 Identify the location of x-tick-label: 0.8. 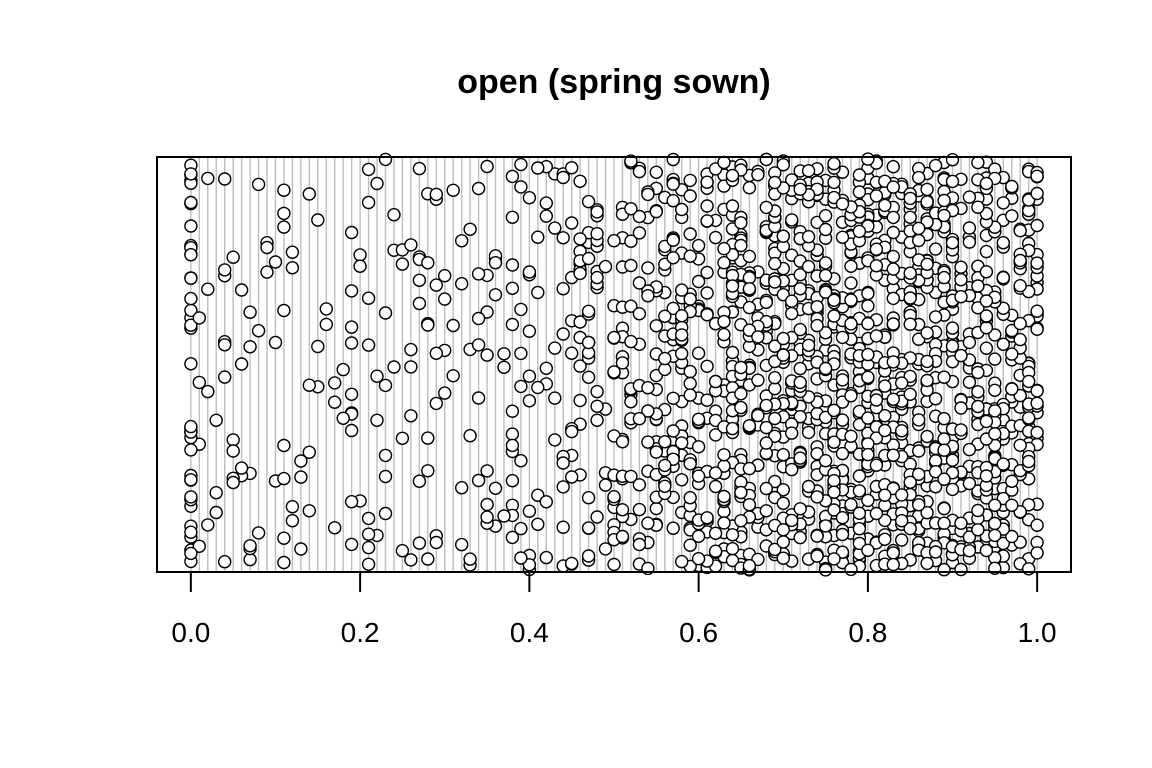
(867, 632).